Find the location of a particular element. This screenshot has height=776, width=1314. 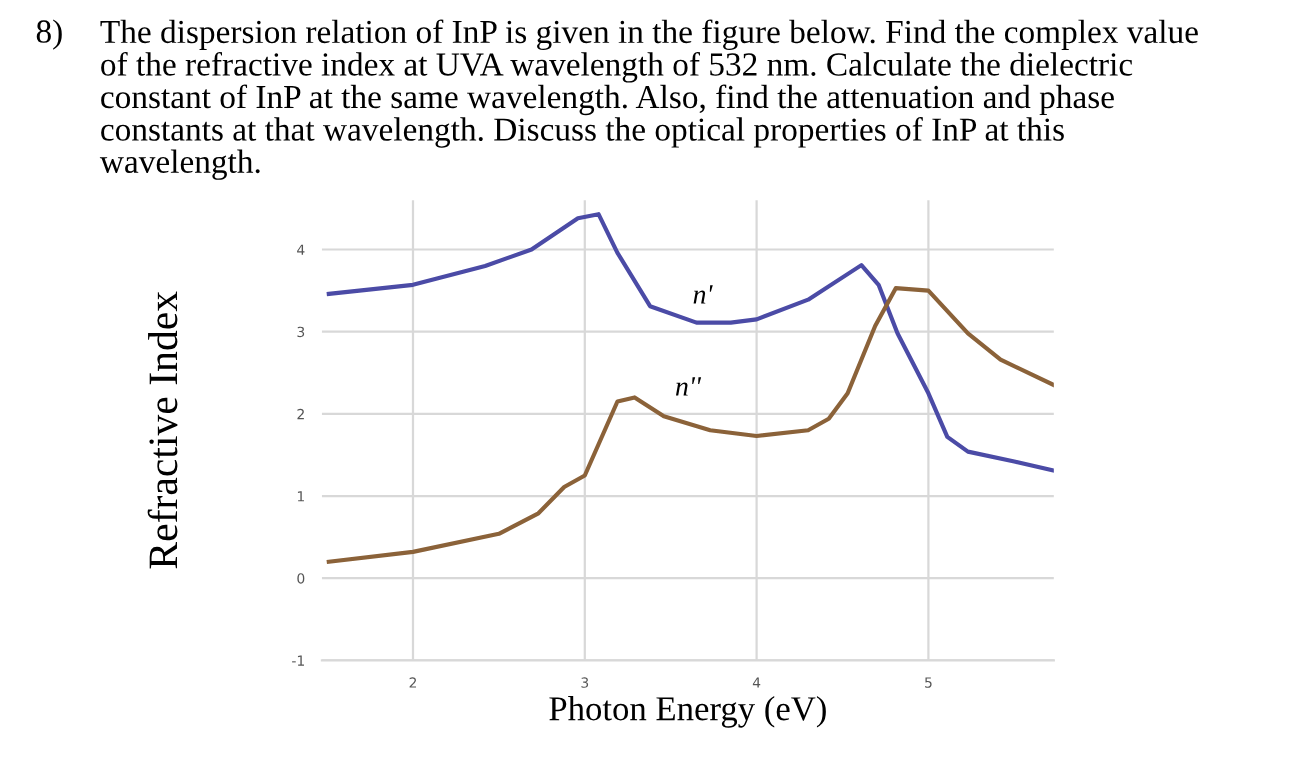

y-axis-title: Refractive Index is located at coordinates (162, 430).